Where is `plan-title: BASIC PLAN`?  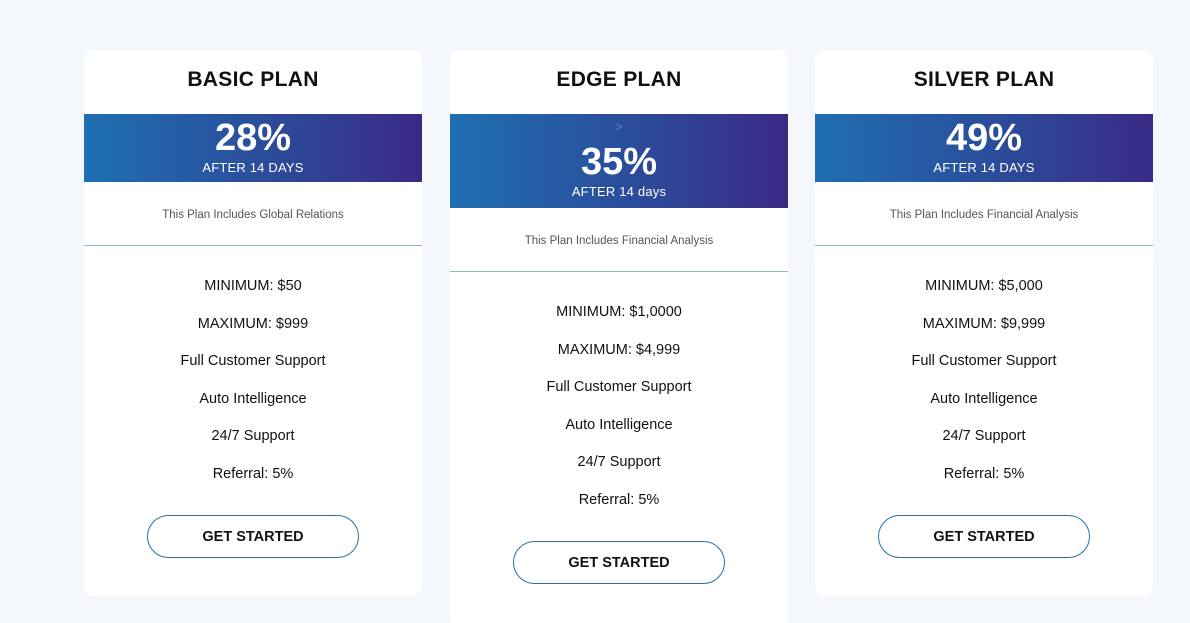
plan-title: BASIC PLAN is located at coordinates (253, 79).